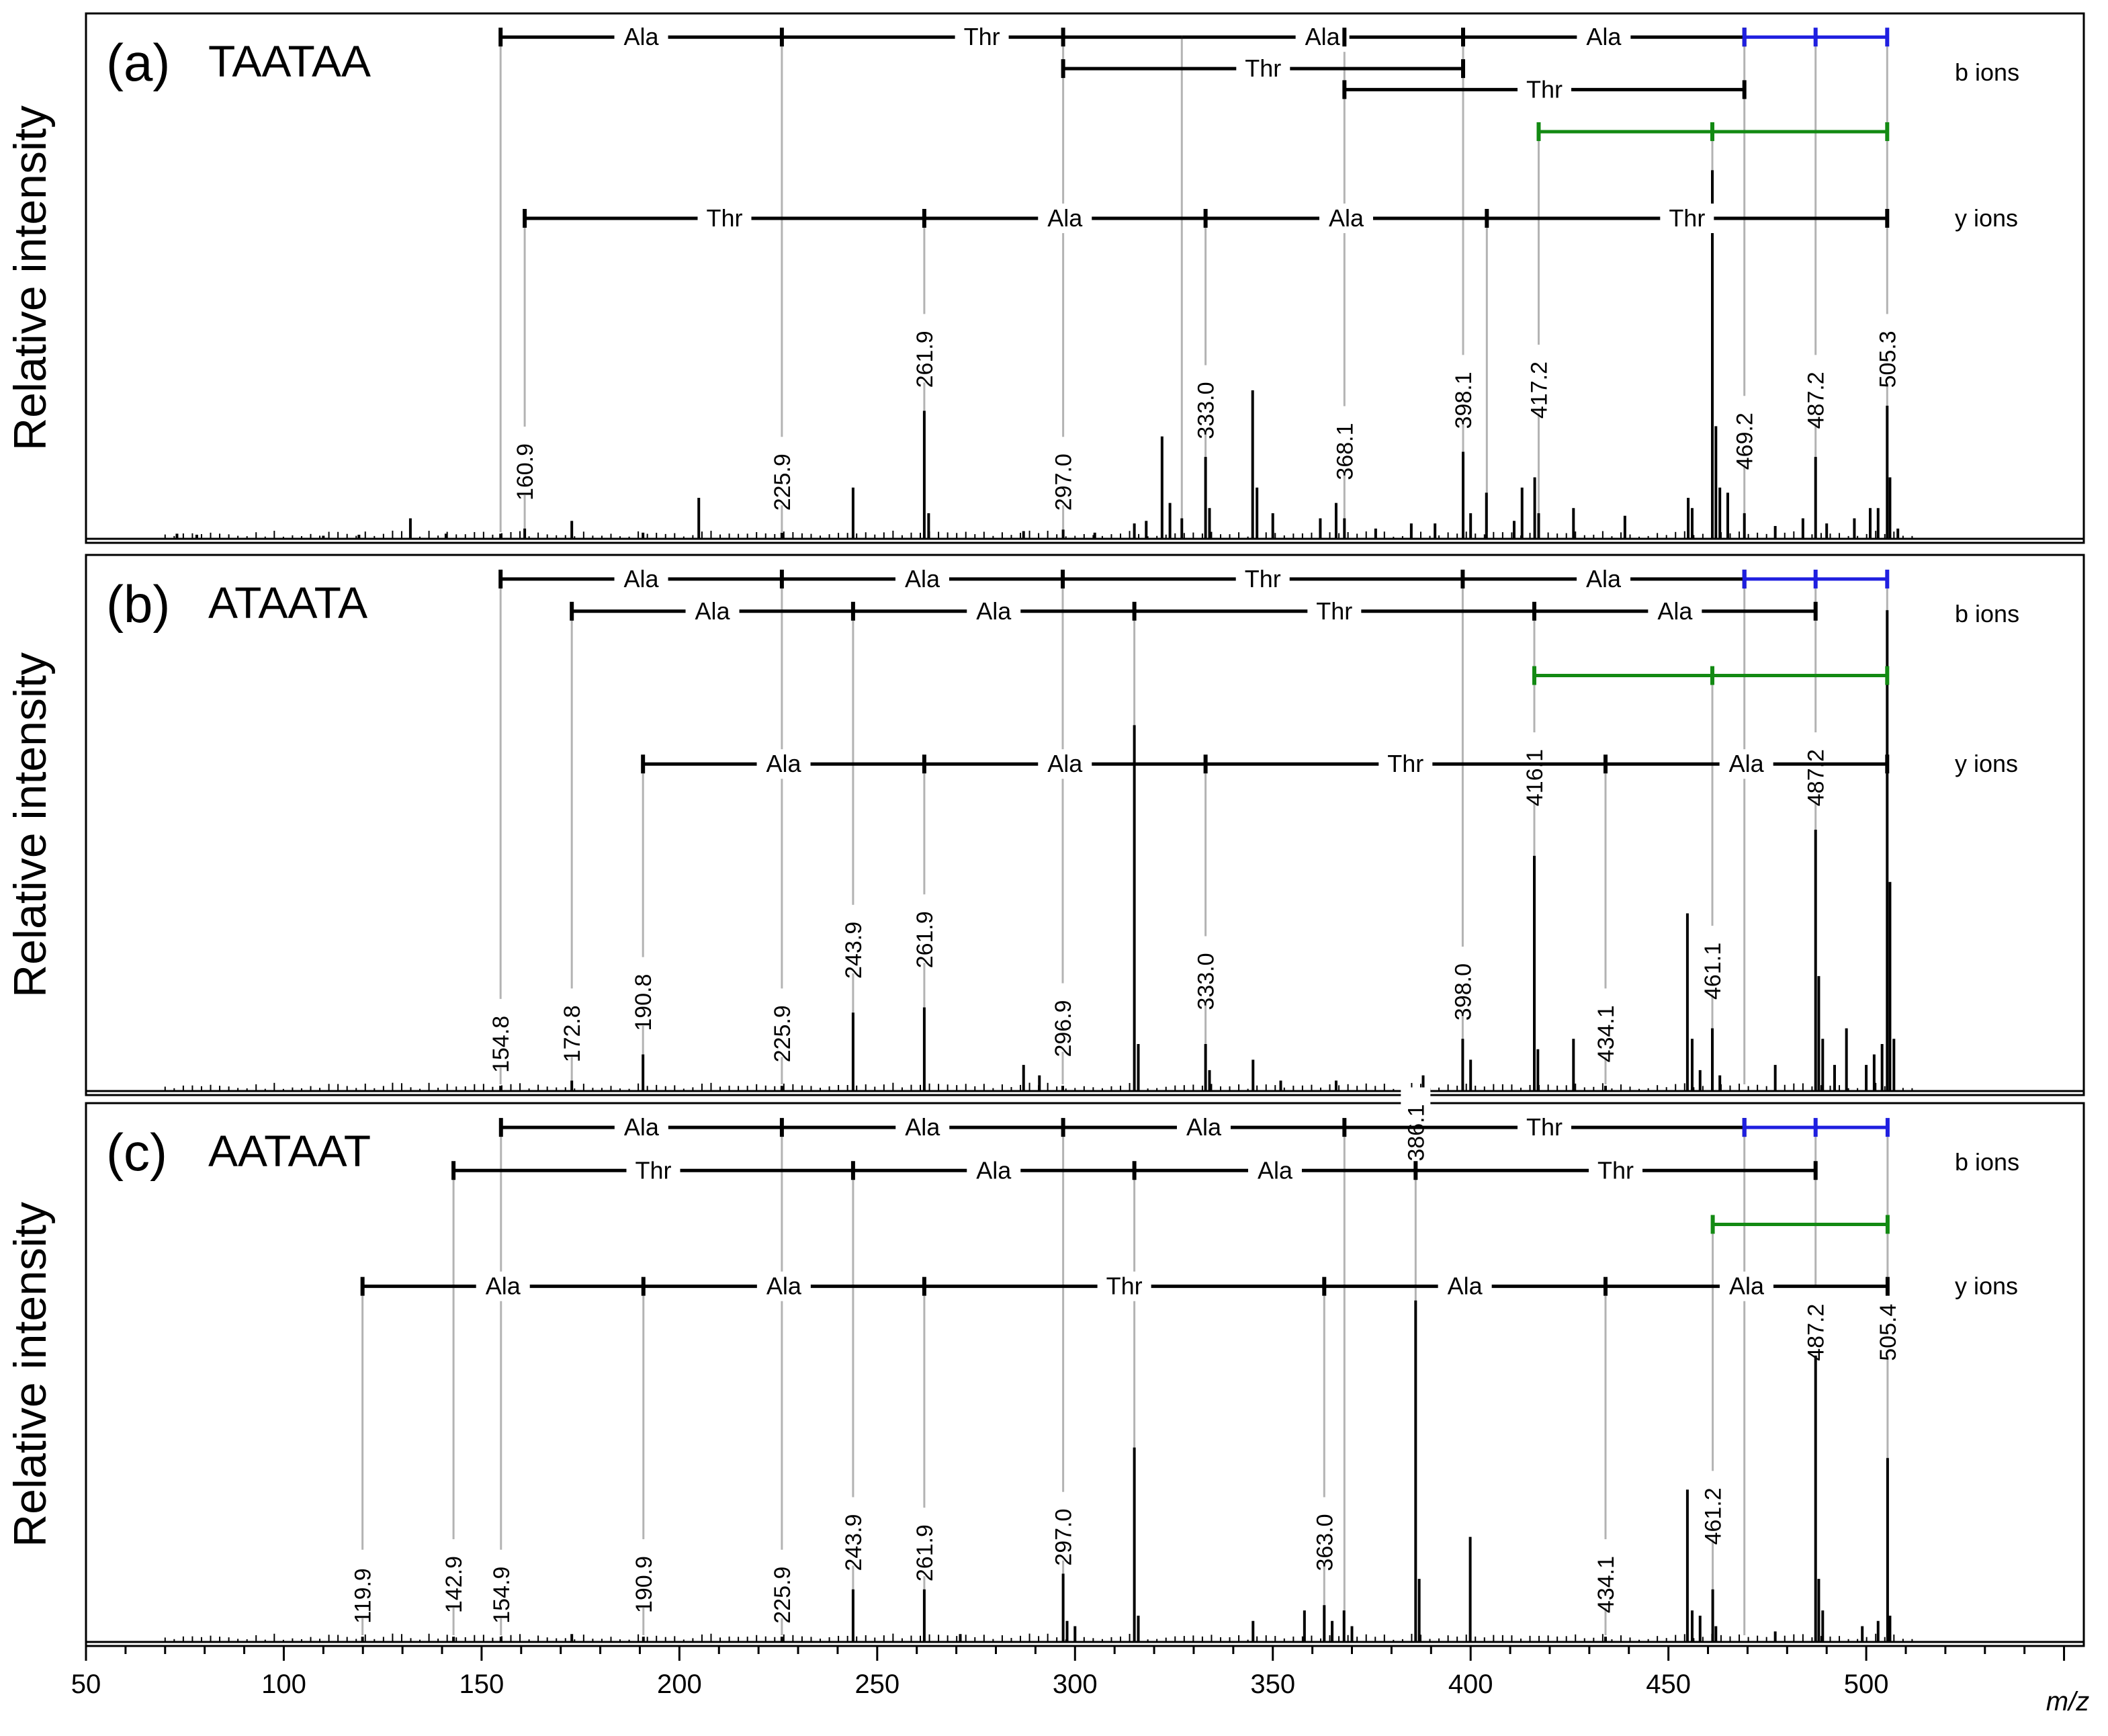  What do you see at coordinates (1535, 777) in the screenshot?
I see `peak-label: 416.1` at bounding box center [1535, 777].